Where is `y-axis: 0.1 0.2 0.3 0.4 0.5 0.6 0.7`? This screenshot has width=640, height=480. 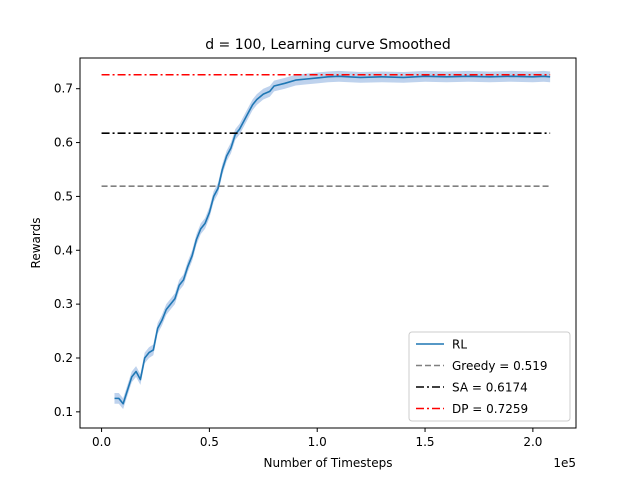 y-axis: 0.1 0.2 0.3 0.4 0.5 0.6 0.7 is located at coordinates (67, 250).